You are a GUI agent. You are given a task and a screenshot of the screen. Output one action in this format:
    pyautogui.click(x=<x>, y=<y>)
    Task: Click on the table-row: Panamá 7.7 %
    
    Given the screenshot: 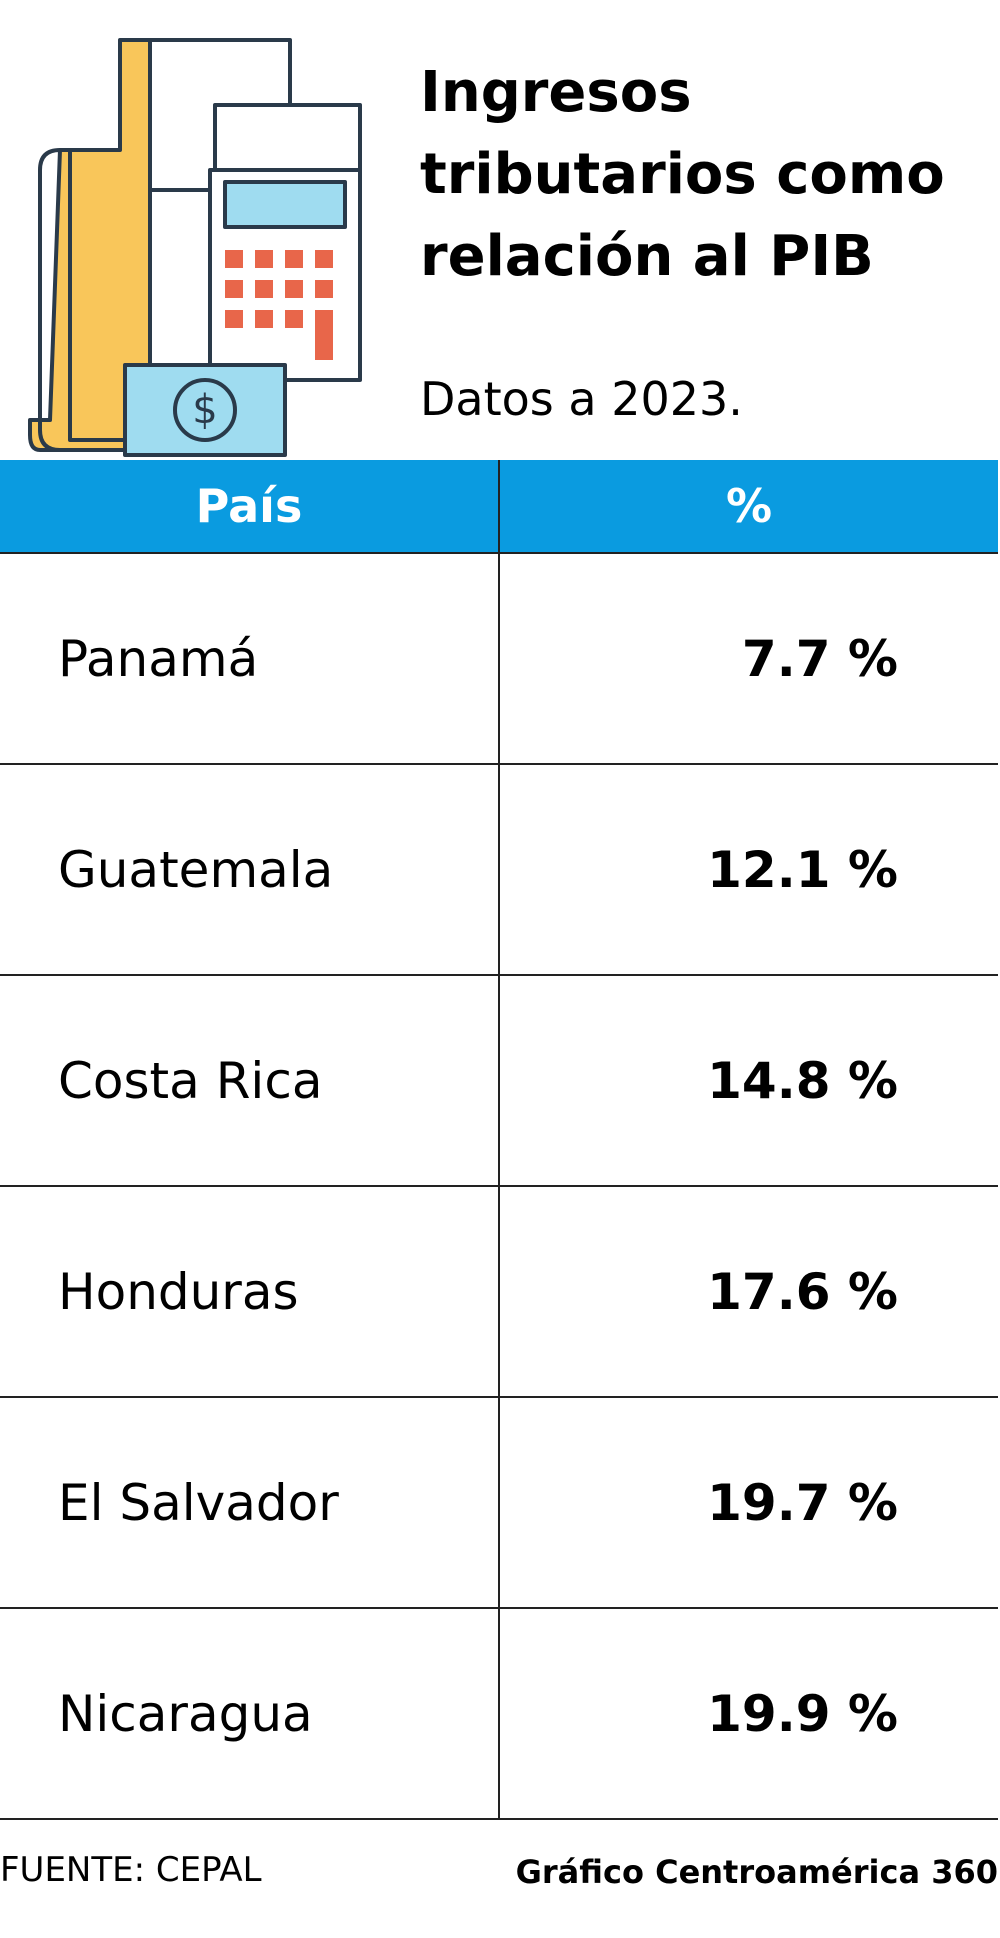 What is the action you would take?
    pyautogui.click(x=499, y=658)
    